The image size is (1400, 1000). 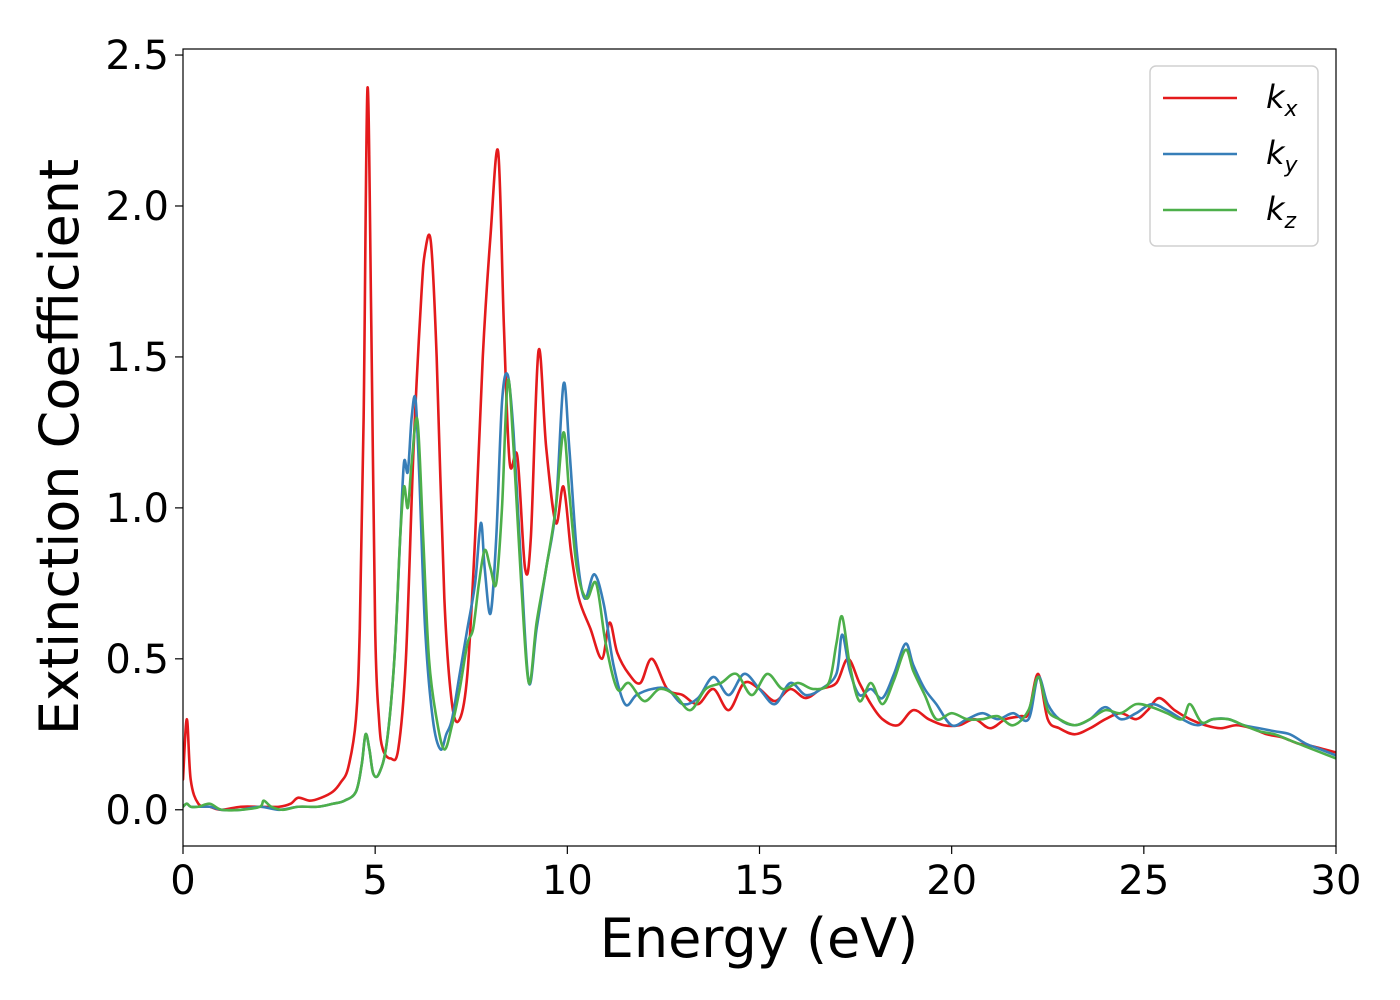 I want to click on x-tick-label: 5, so click(x=374, y=881).